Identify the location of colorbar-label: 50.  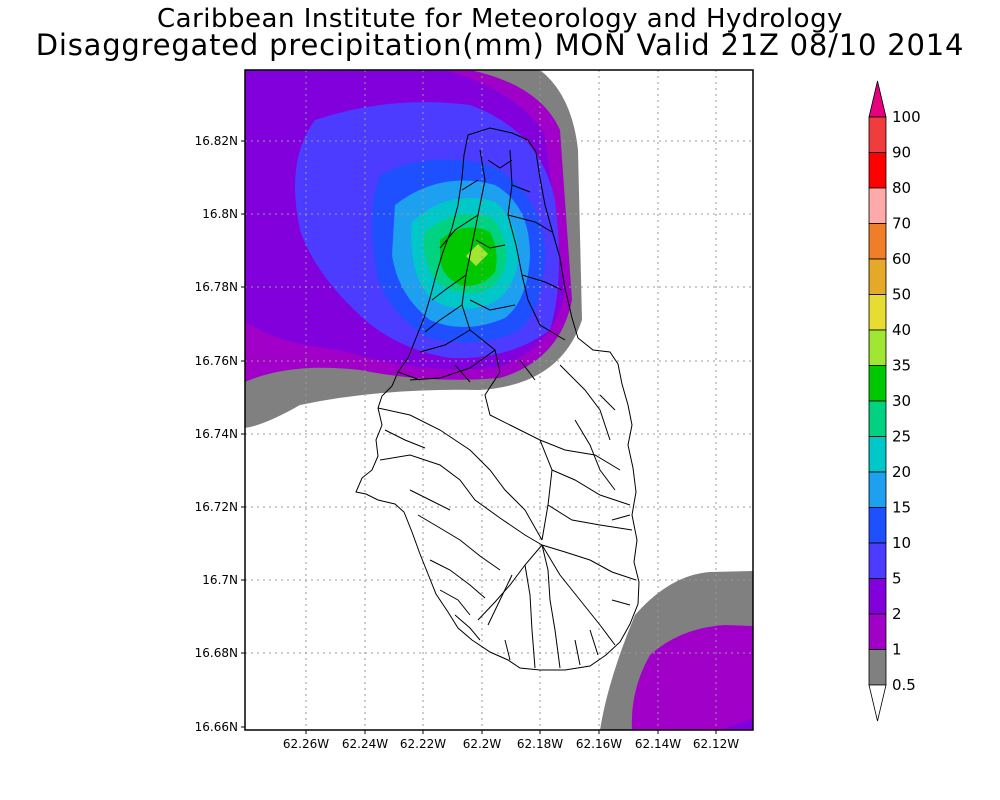
(901, 295).